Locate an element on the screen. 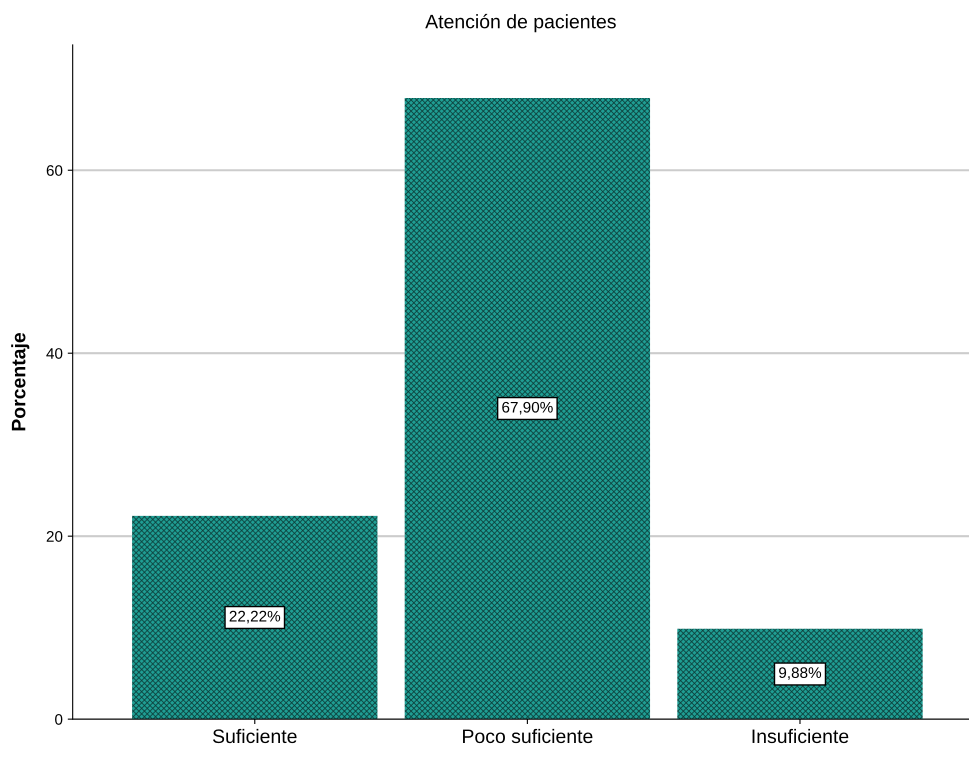  y-tick-label: 40 is located at coordinates (54, 353).